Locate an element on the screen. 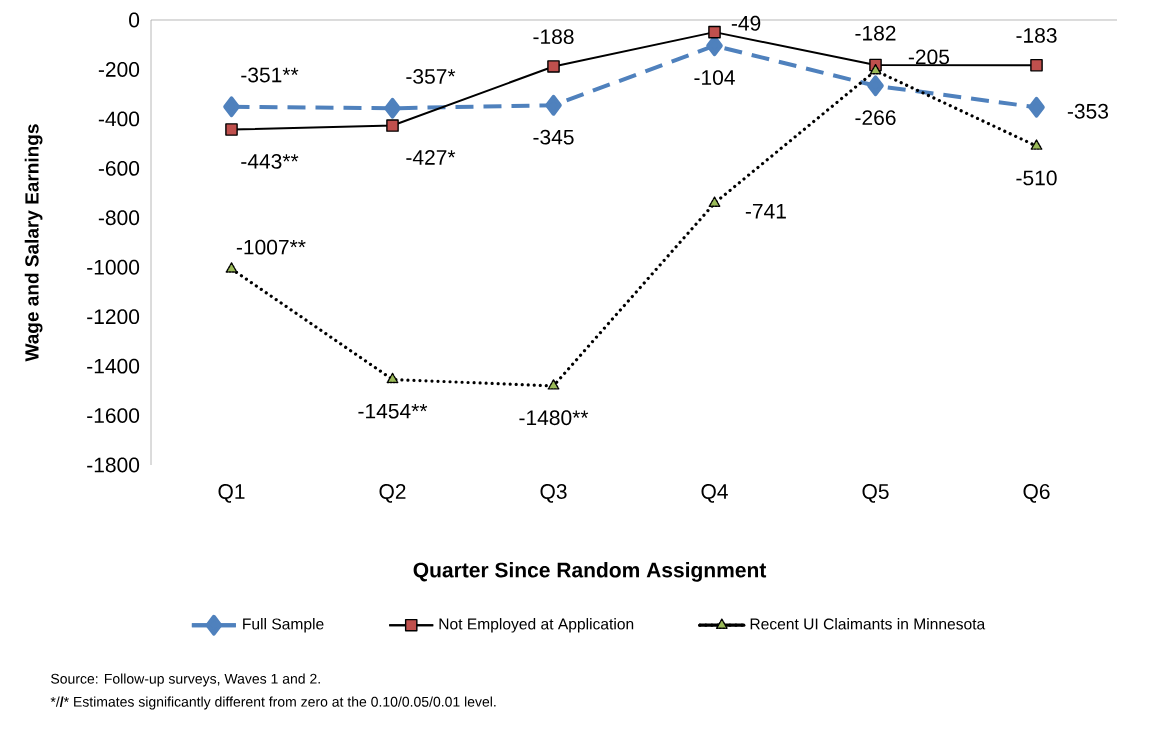  data-label: -49 is located at coordinates (746, 23).